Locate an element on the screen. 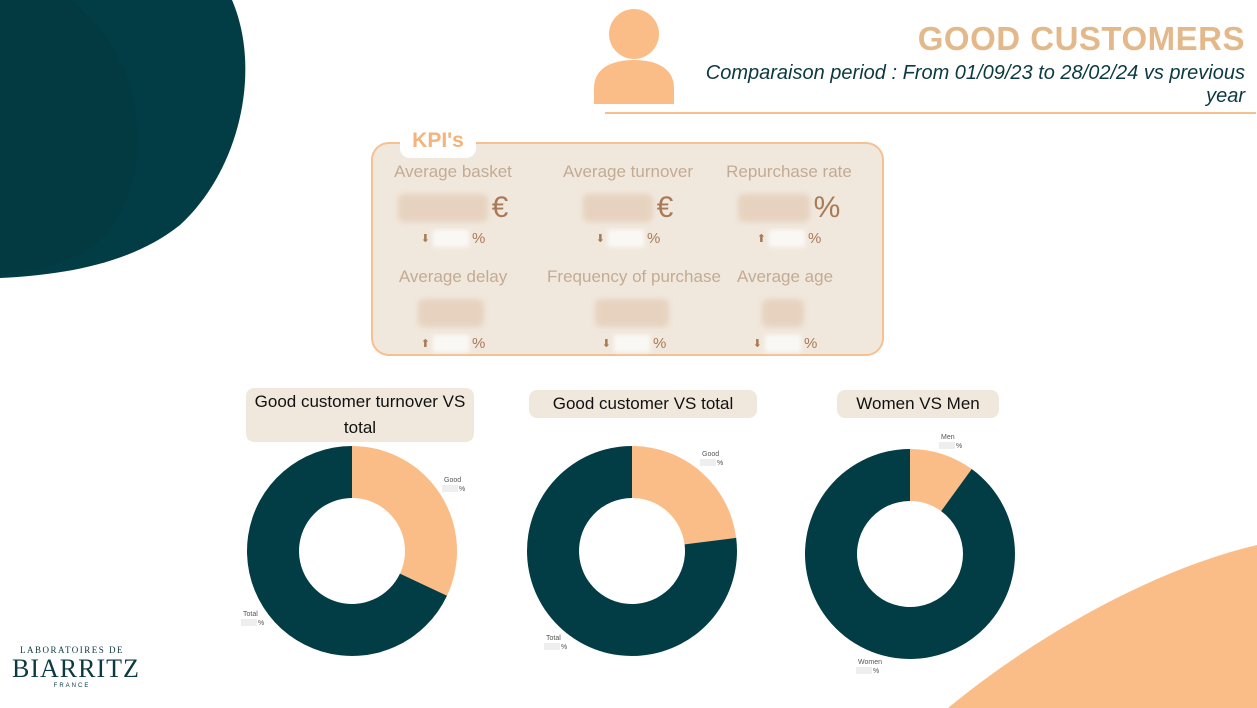 The width and height of the screenshot is (1257, 708). chart-title: Good customer turnover VS total is located at coordinates (360, 415).